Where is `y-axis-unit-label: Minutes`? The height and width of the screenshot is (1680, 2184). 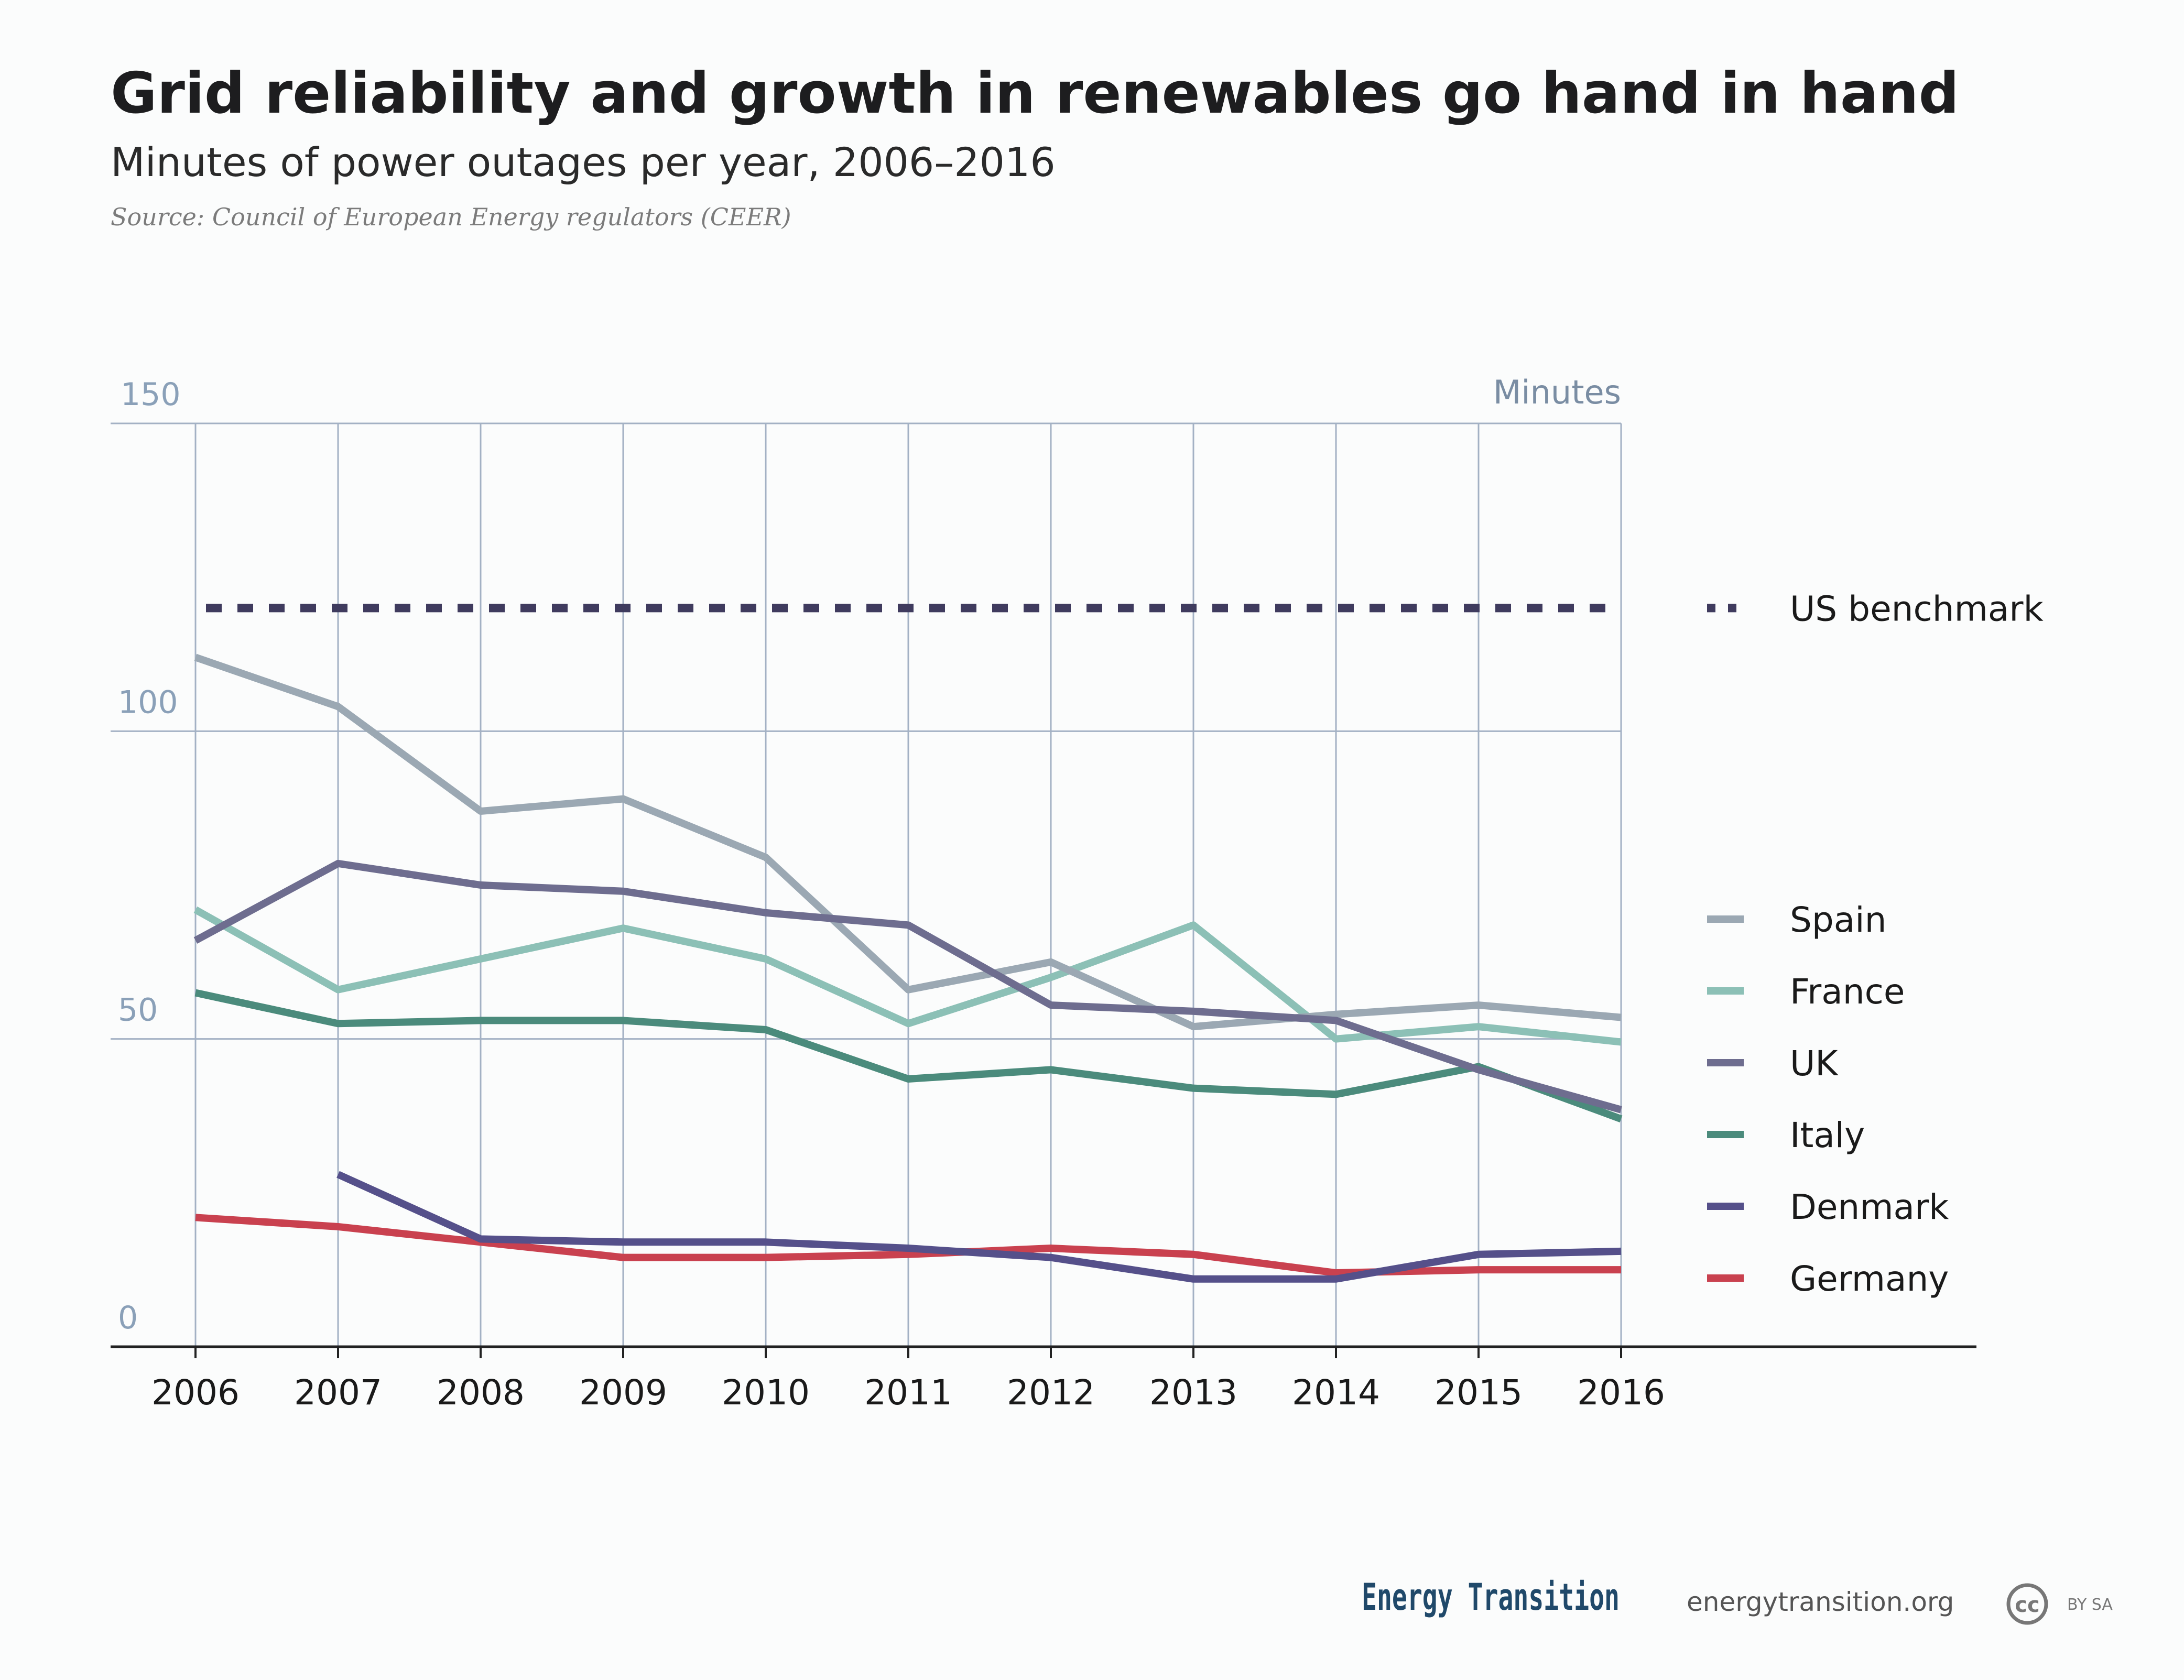 y-axis-unit-label: Minutes is located at coordinates (1557, 392).